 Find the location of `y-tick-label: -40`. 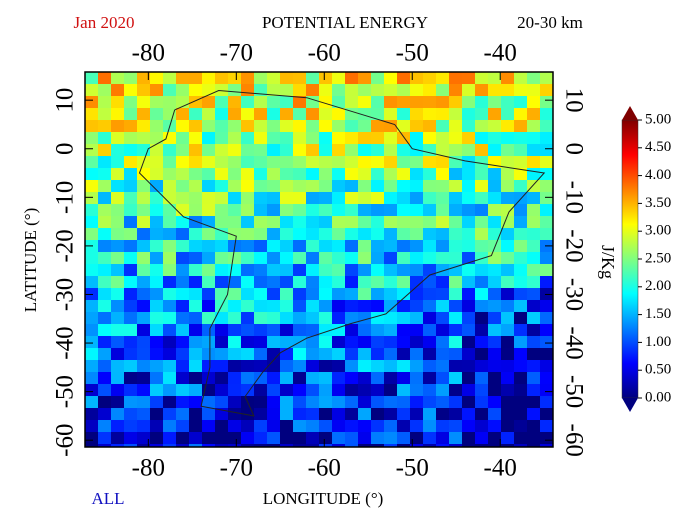

y-tick-label: -40 is located at coordinates (573, 342).